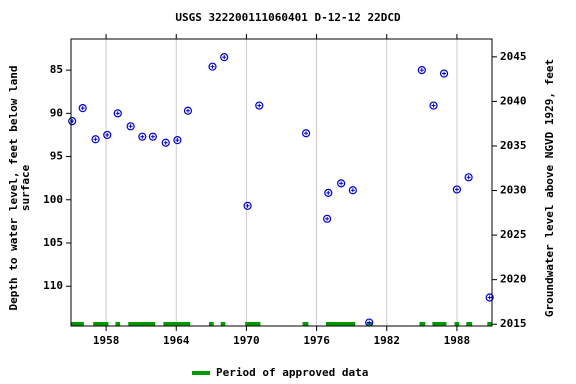 The width and height of the screenshot is (576, 384). Describe the element at coordinates (457, 340) in the screenshot. I see `x-tick-label: 1988` at that location.